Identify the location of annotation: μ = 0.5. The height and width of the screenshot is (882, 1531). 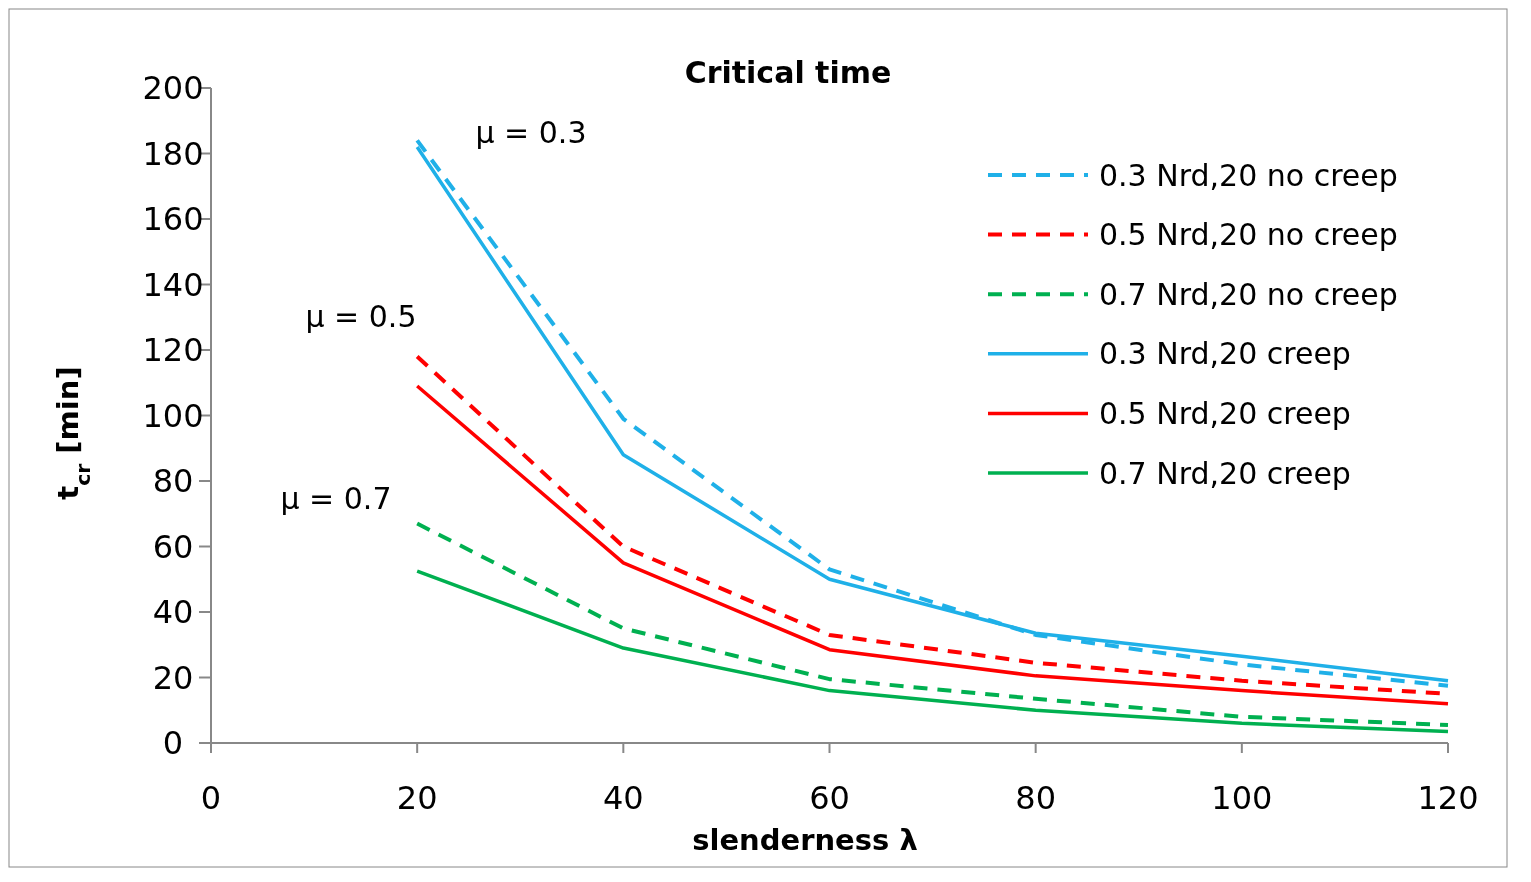
(361, 316).